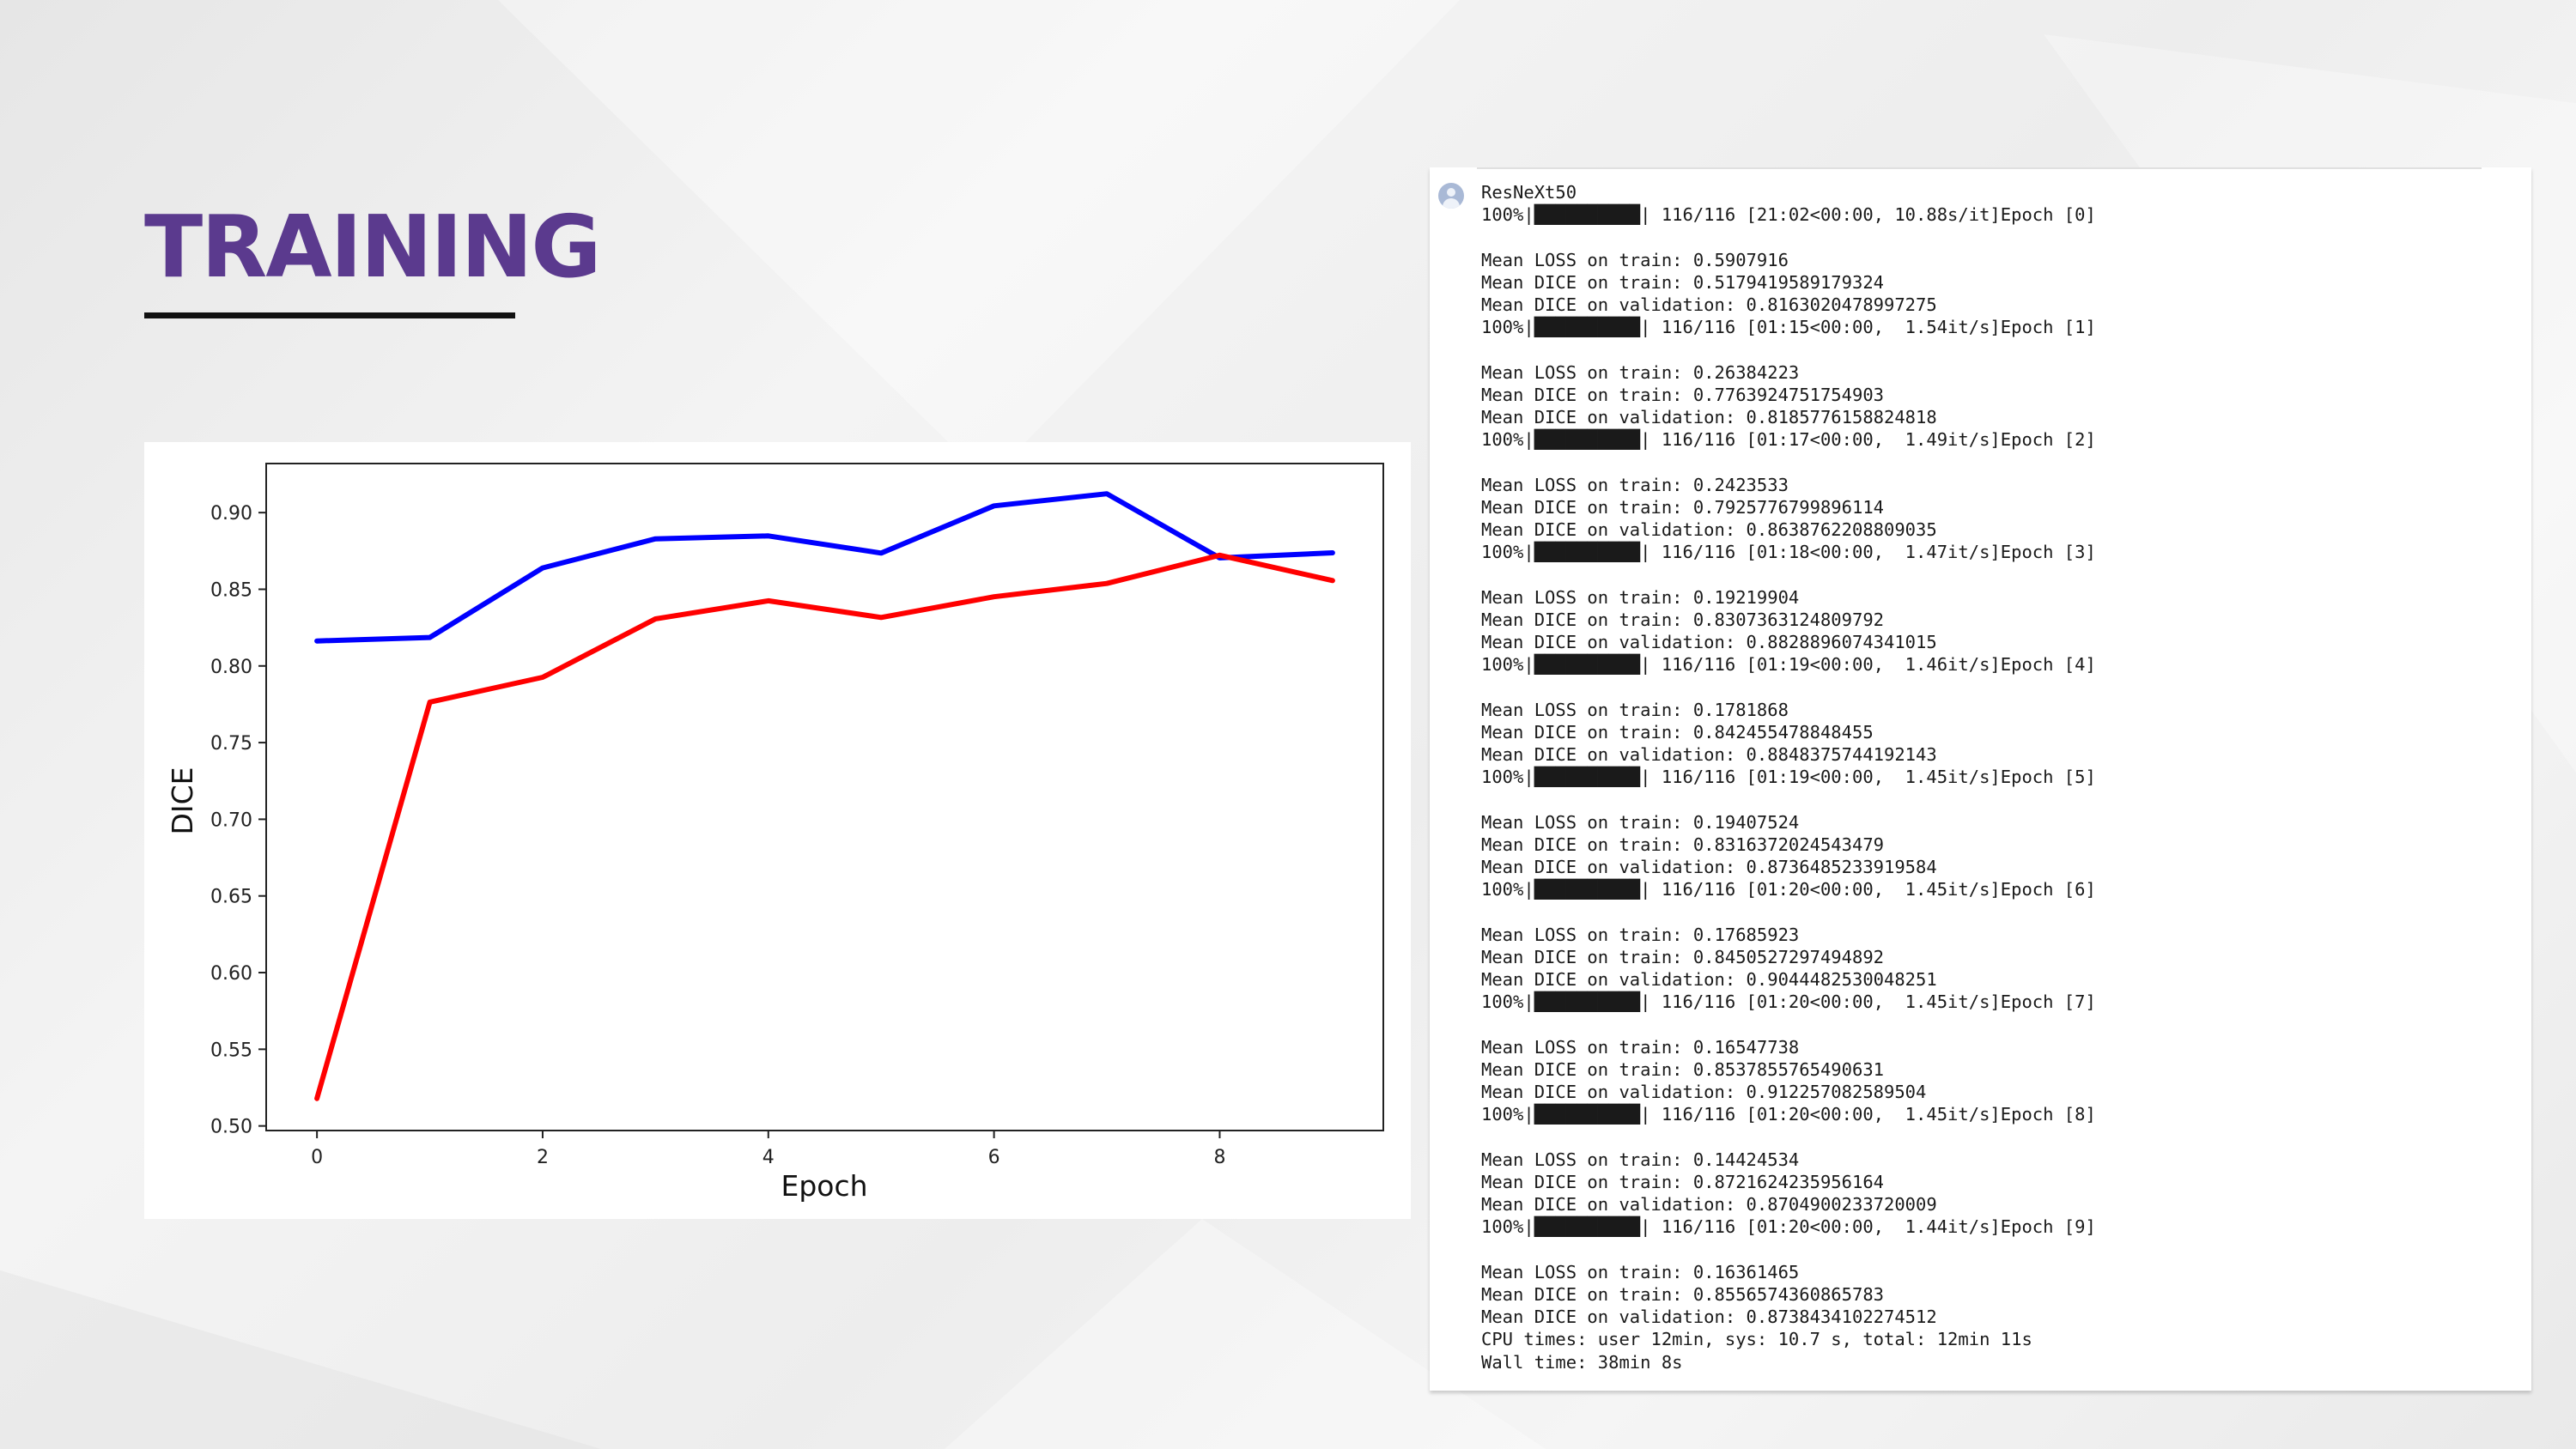 The image size is (2576, 1449). I want to click on log-line: Mean LOSS on train: 0.17685923, so click(1641, 934).